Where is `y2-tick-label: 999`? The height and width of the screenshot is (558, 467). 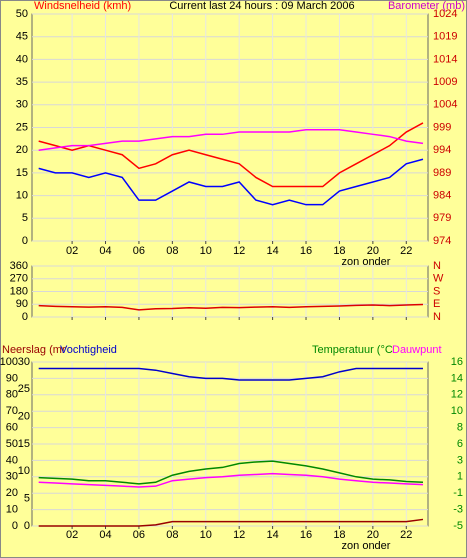 y2-tick-label: 999 is located at coordinates (442, 127).